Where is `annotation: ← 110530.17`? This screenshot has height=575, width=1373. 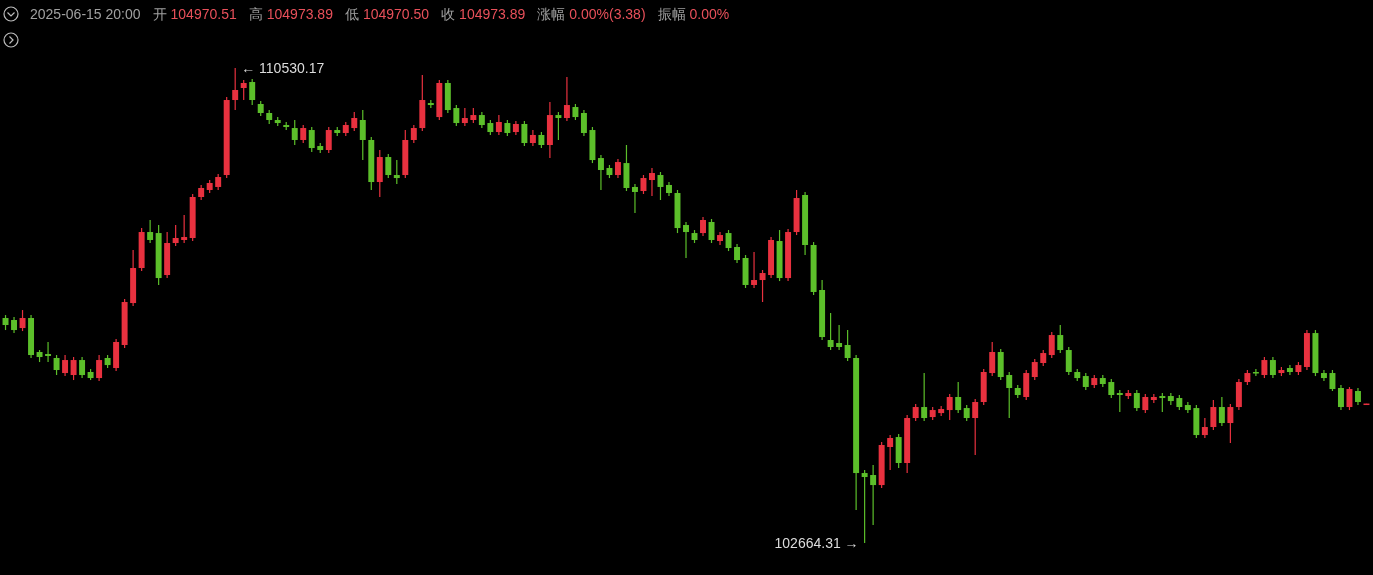 annotation: ← 110530.17 is located at coordinates (283, 67).